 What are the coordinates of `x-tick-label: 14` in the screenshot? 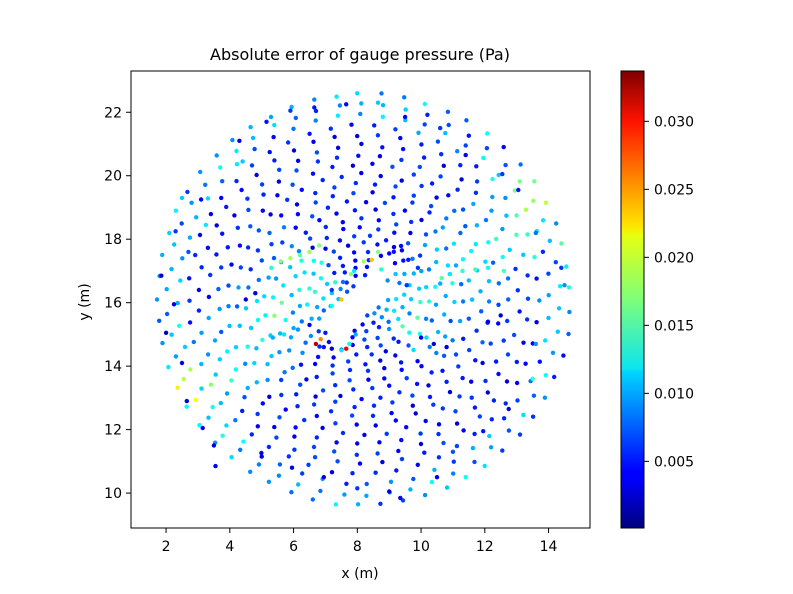 It's located at (549, 547).